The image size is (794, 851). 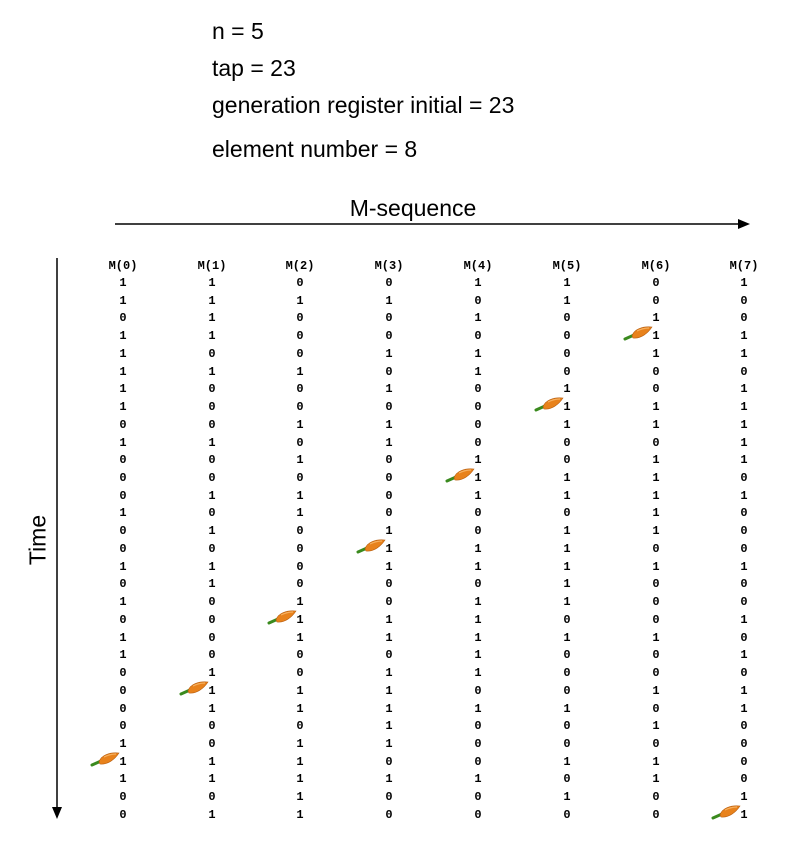 What do you see at coordinates (744, 266) in the screenshot?
I see `column-header: M(7)` at bounding box center [744, 266].